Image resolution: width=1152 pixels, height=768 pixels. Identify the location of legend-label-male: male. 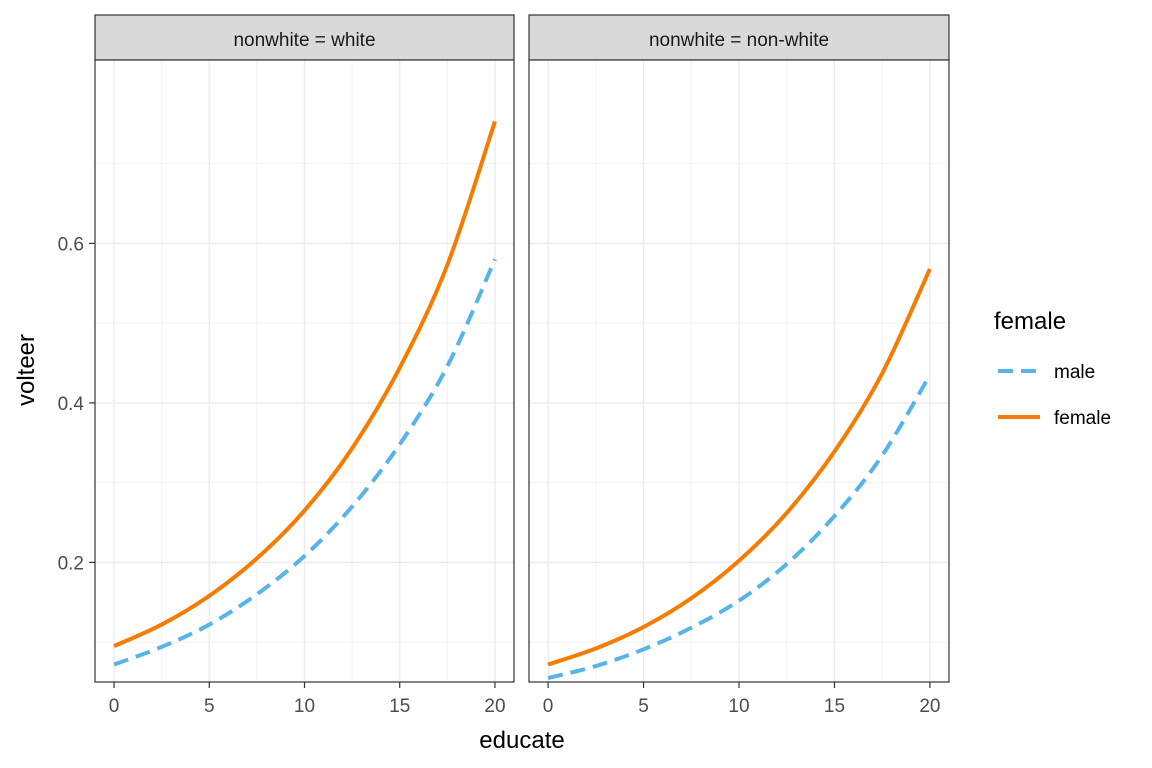
(1074, 372).